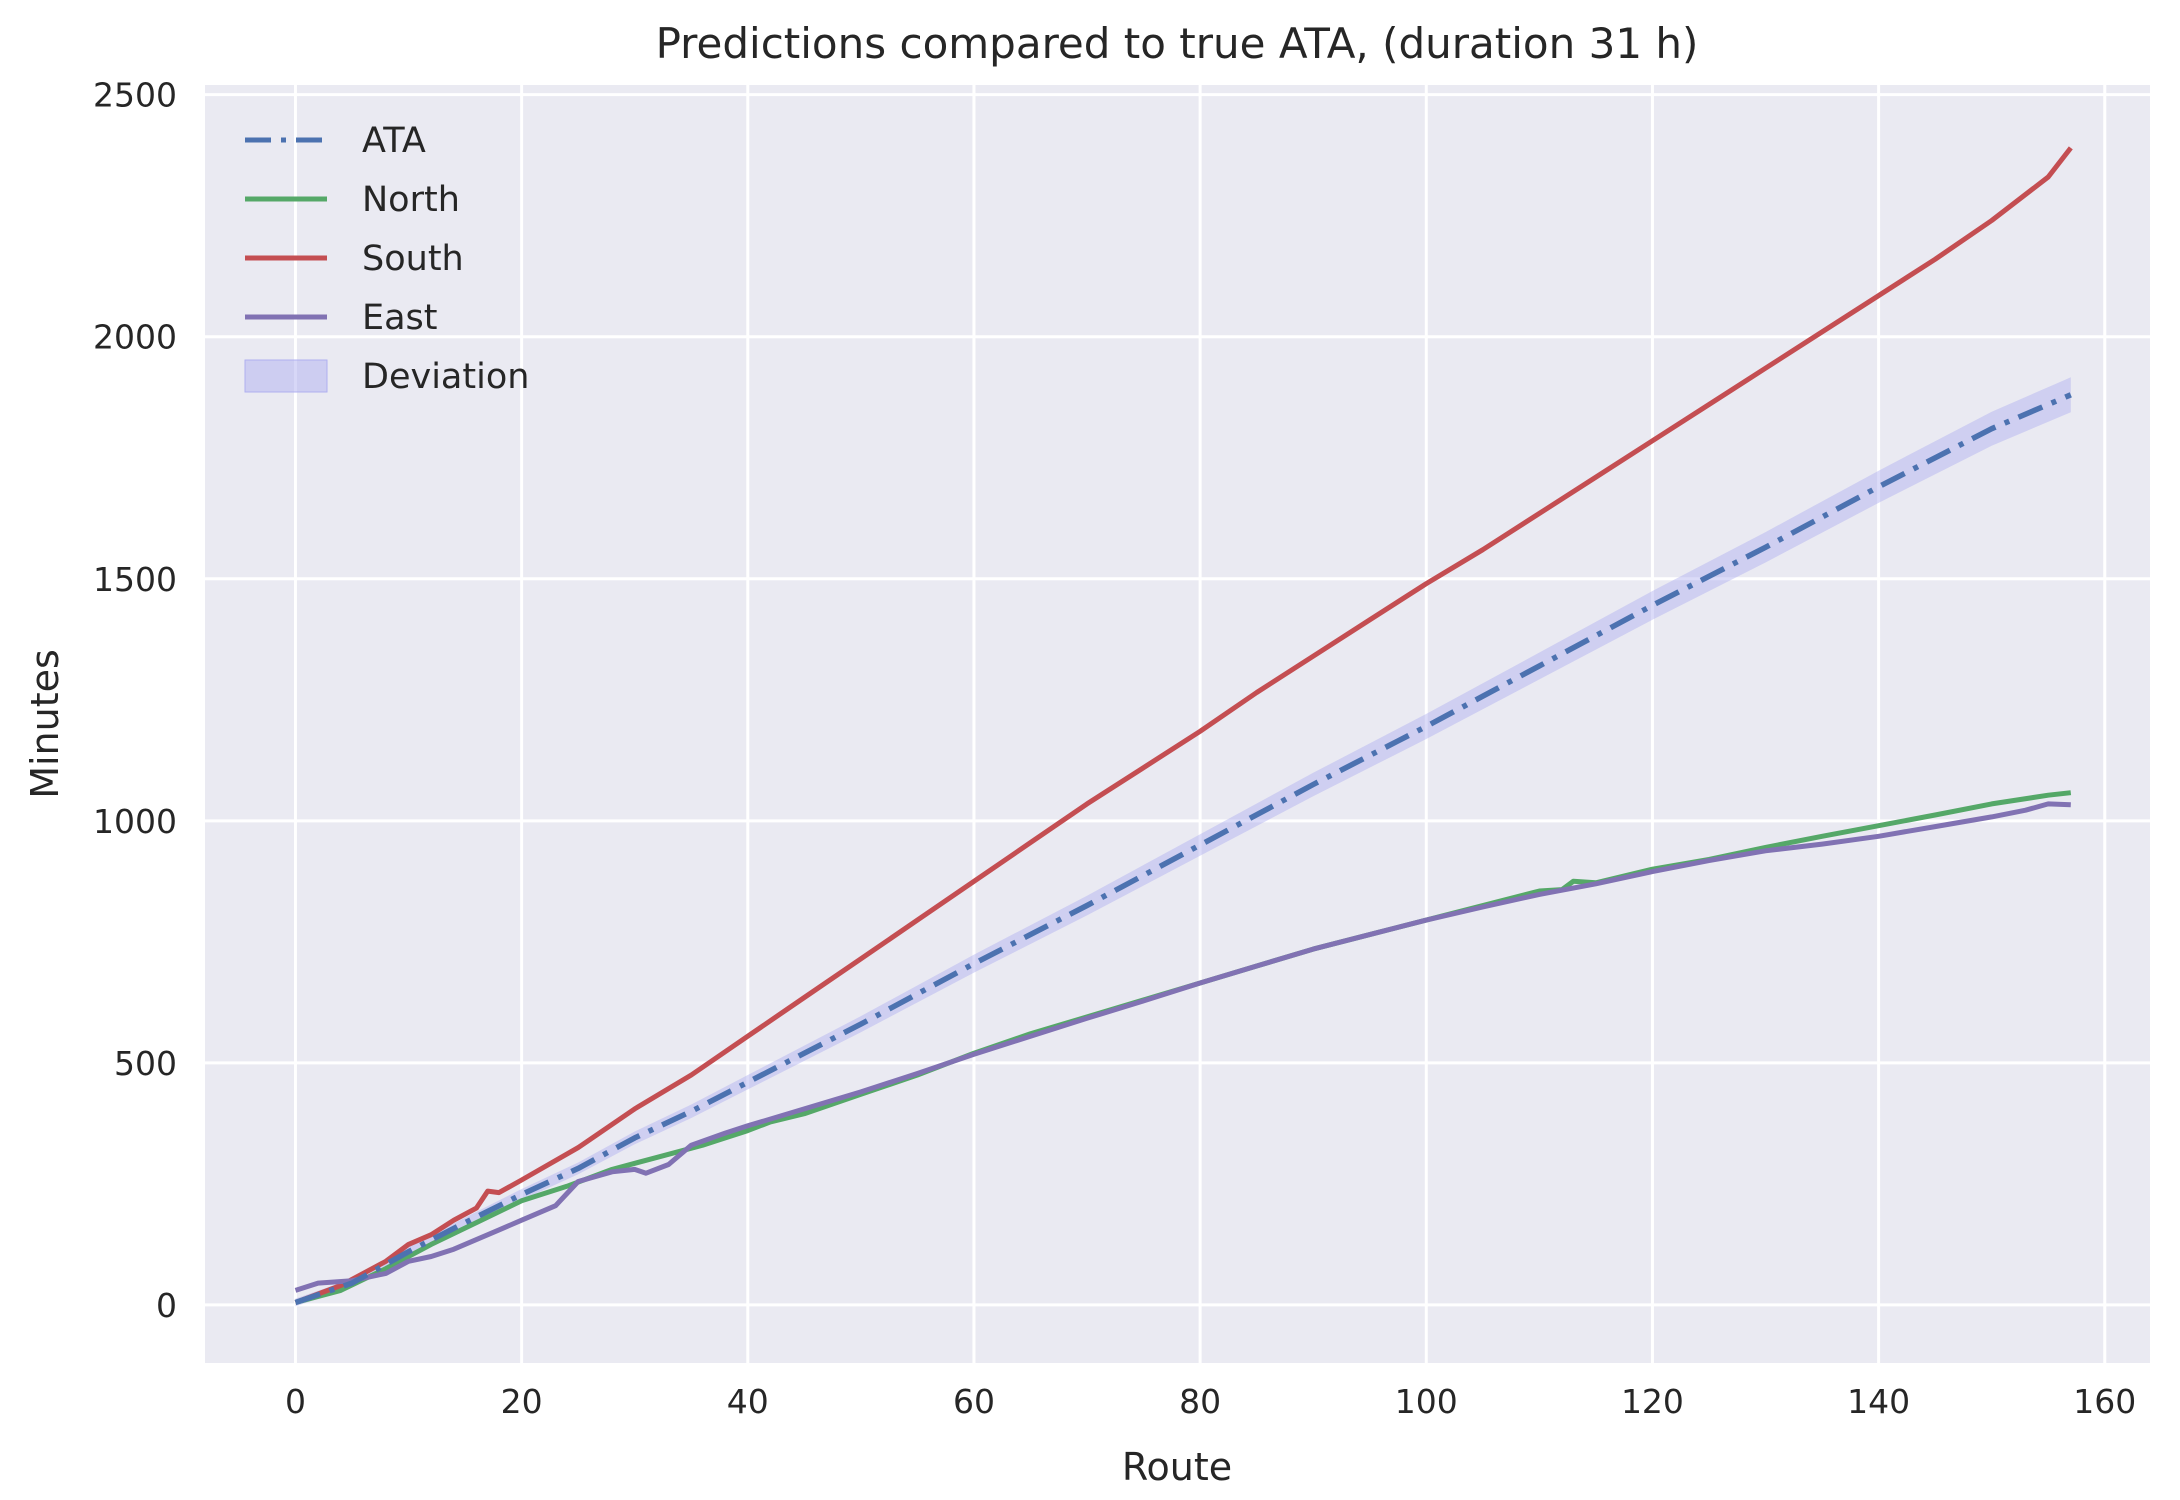  I want to click on x-tick-label: 0, so click(295, 1401).